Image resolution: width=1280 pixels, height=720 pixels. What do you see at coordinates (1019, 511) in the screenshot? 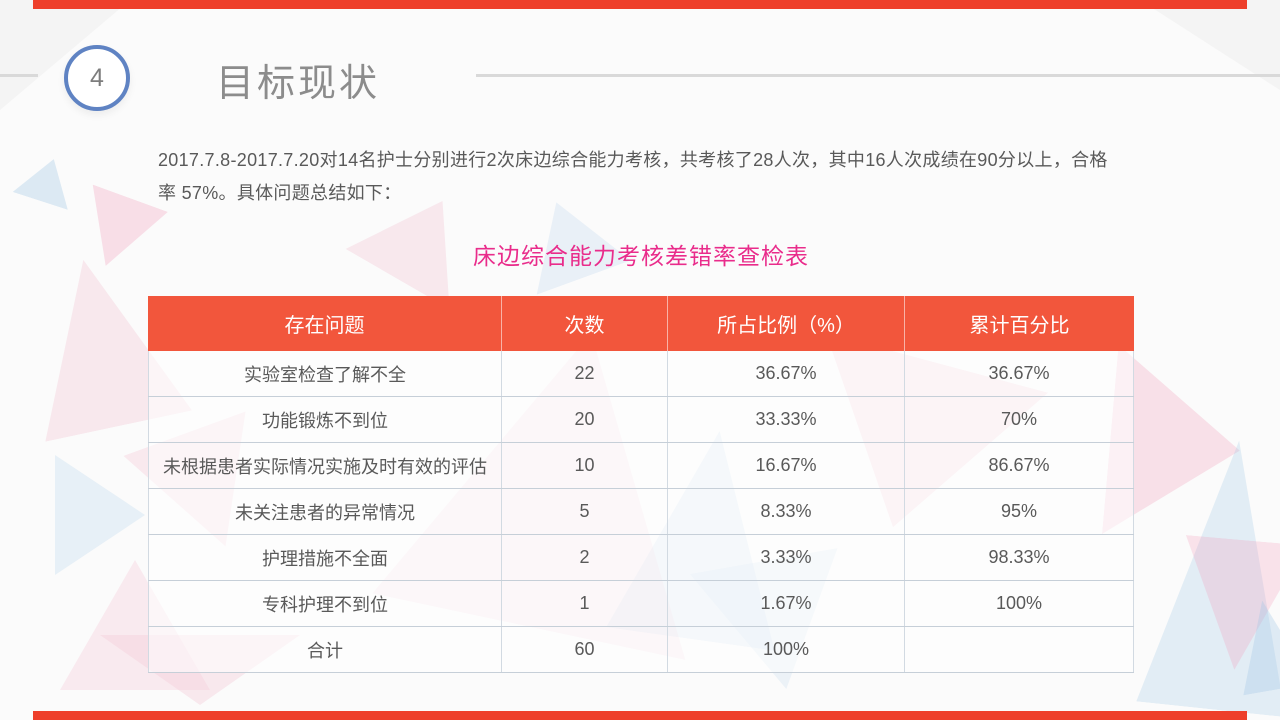
I see `cell-cumulative: 95%` at bounding box center [1019, 511].